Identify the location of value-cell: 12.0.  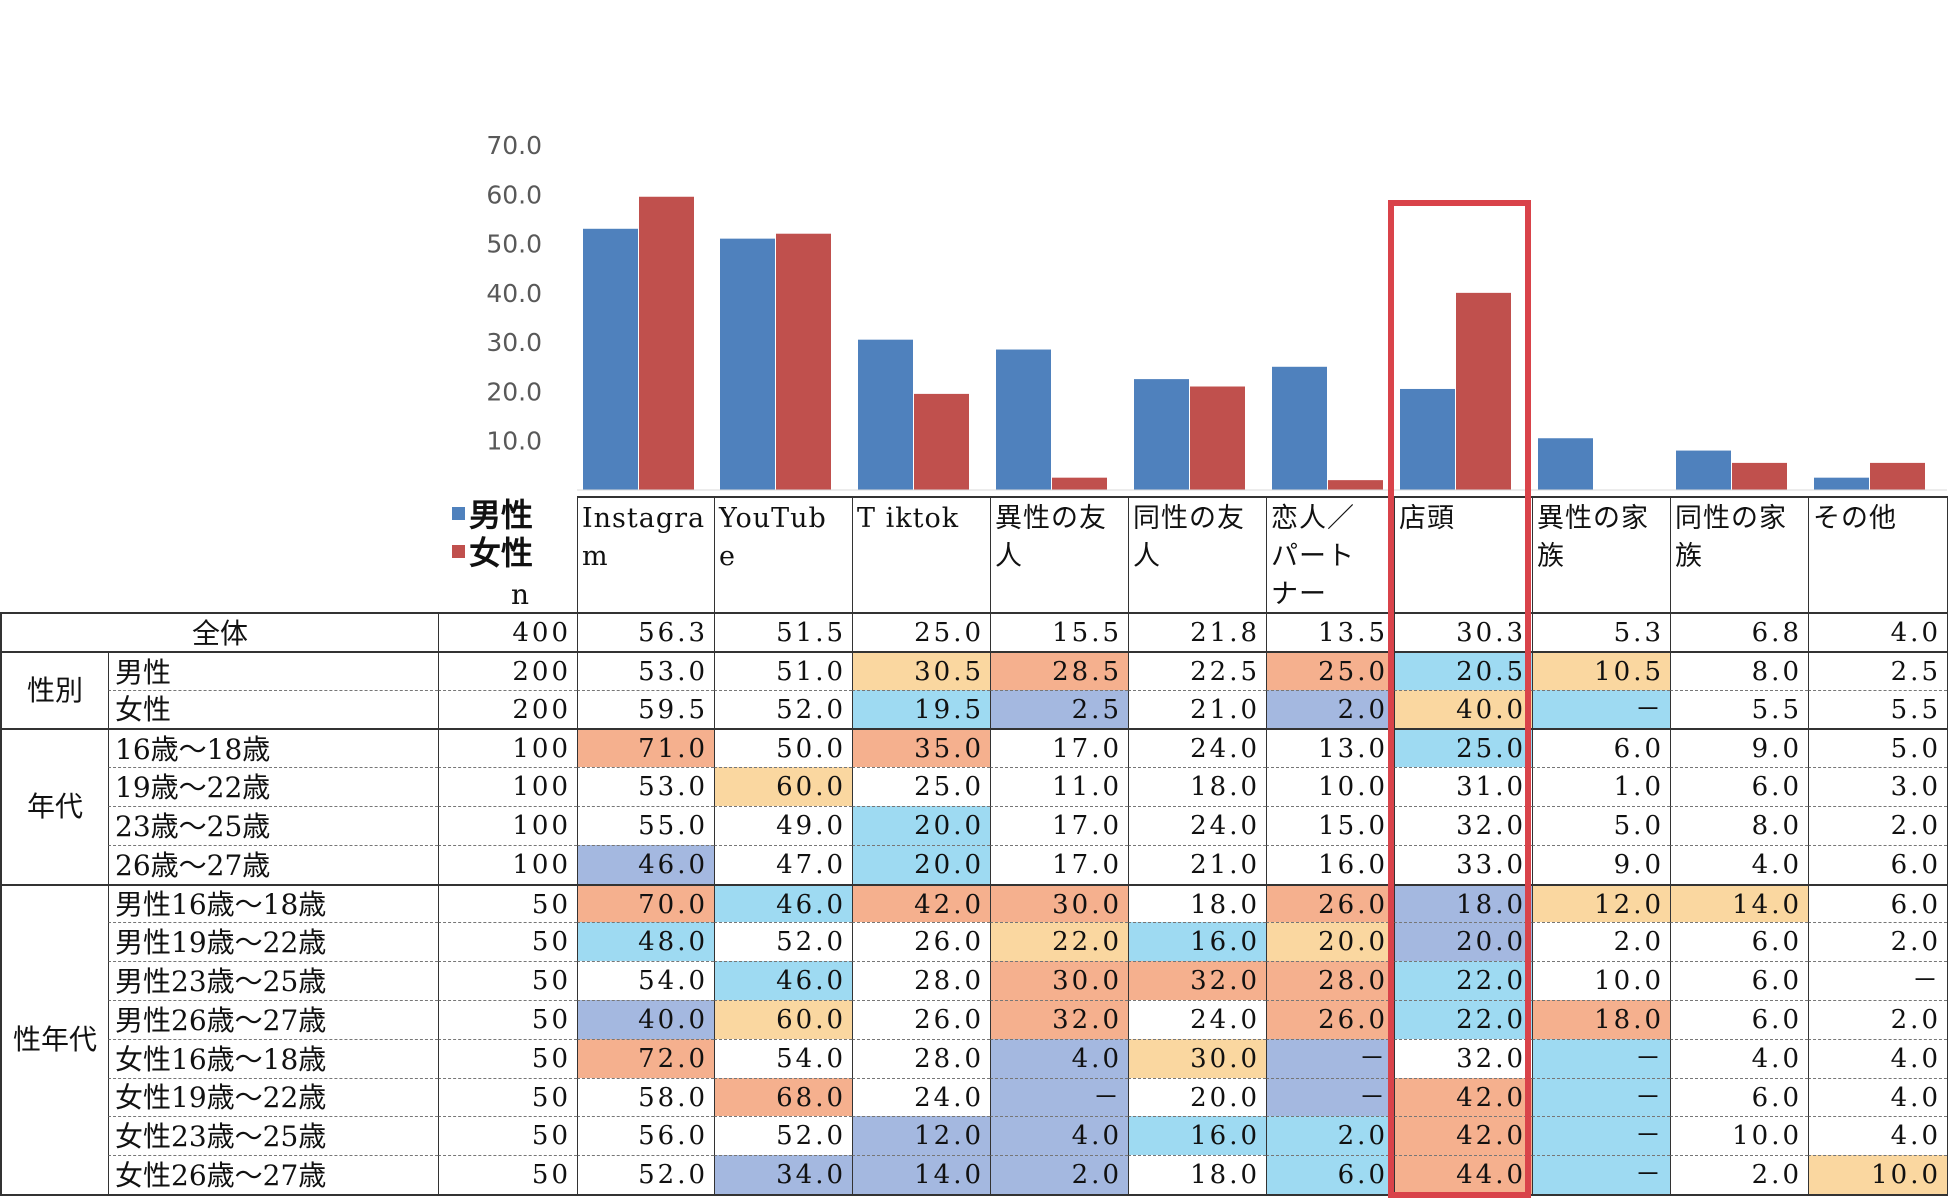
(1601, 903).